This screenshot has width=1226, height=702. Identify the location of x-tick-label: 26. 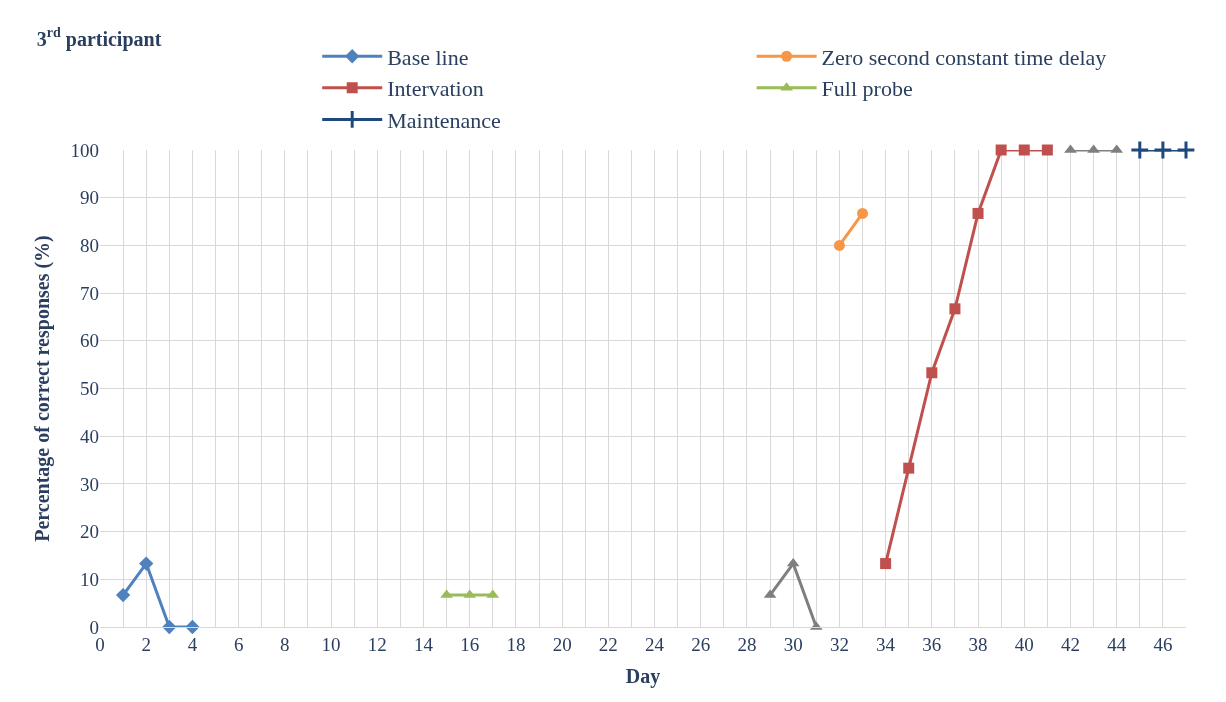
(701, 644).